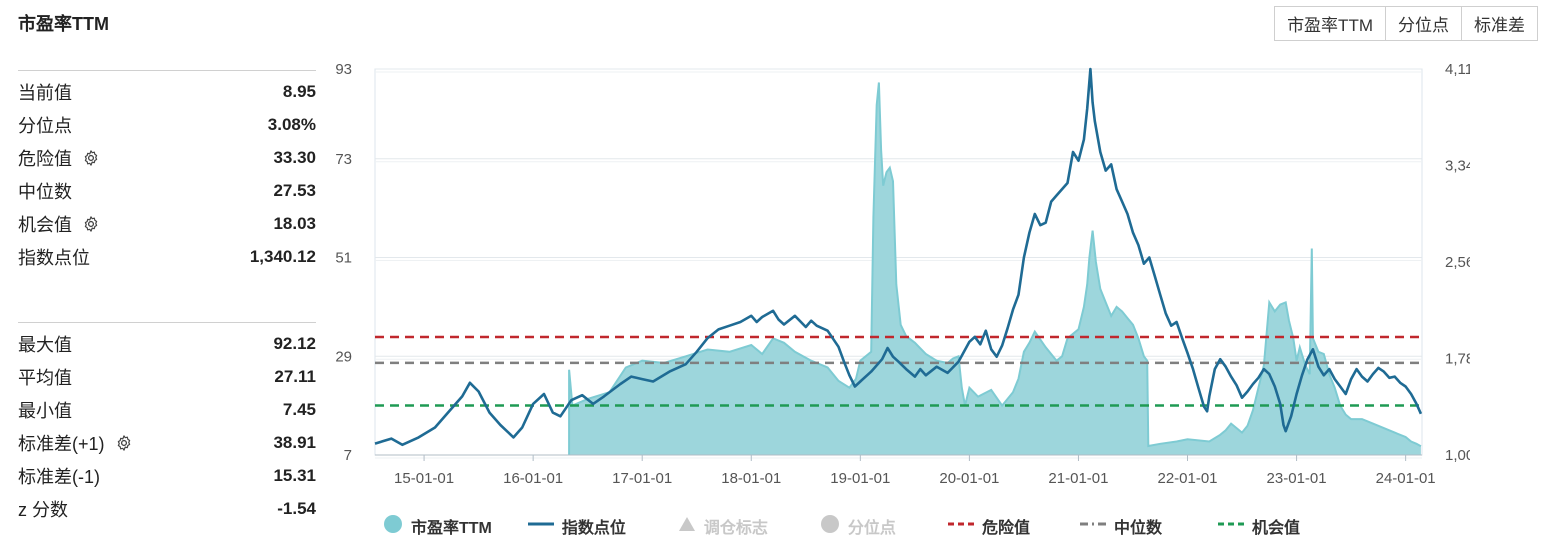 This screenshot has height=540, width=1544. I want to click on x-tick-label: 19-01-01, so click(860, 478).